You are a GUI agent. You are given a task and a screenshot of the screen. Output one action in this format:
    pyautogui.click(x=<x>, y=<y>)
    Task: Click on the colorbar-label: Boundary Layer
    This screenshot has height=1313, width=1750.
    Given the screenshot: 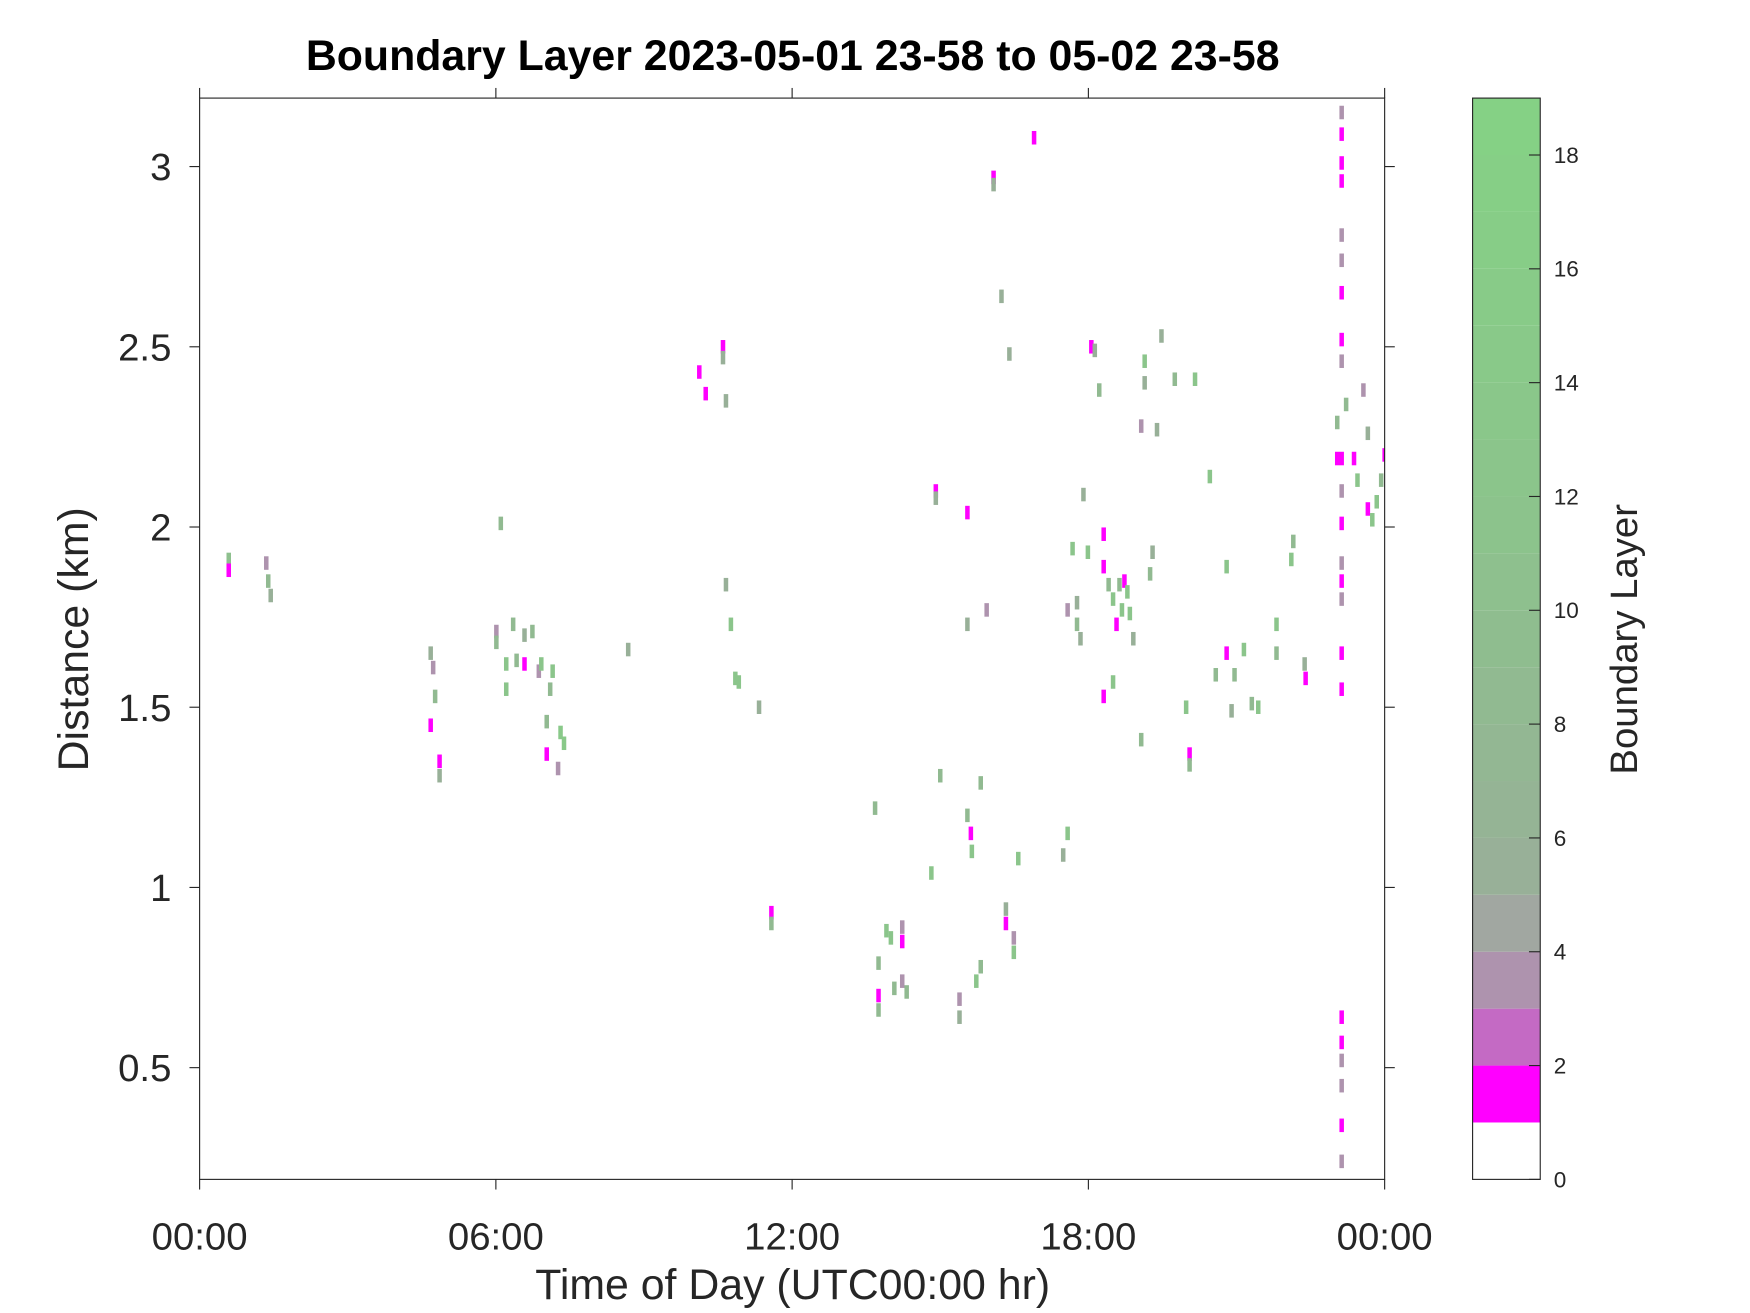 What is the action you would take?
    pyautogui.click(x=1624, y=639)
    